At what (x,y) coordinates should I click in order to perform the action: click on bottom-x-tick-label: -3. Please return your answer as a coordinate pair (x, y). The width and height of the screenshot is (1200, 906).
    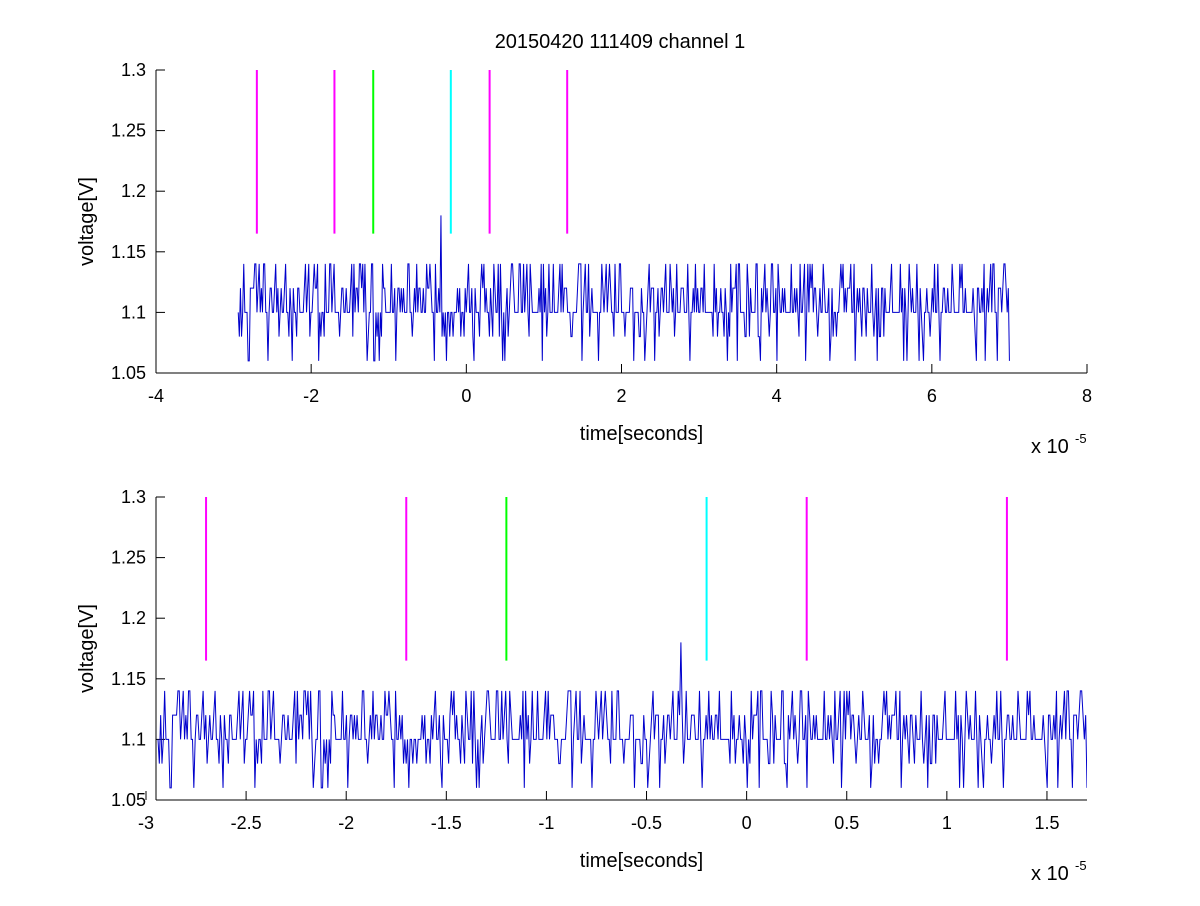
    Looking at the image, I should click on (146, 823).